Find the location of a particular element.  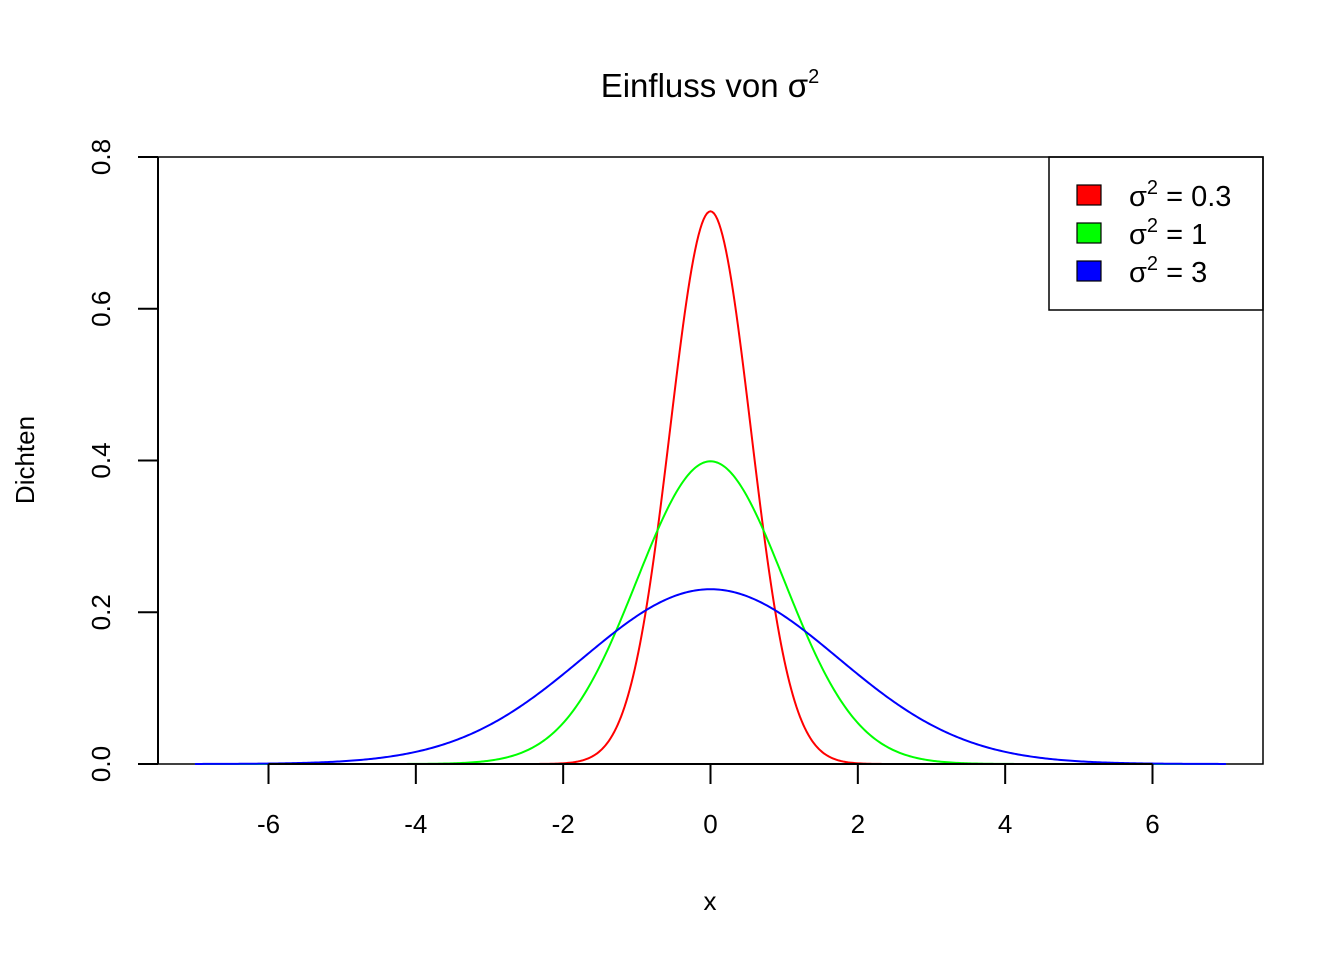

chart-title: Einfluss von σ2 is located at coordinates (710, 85).